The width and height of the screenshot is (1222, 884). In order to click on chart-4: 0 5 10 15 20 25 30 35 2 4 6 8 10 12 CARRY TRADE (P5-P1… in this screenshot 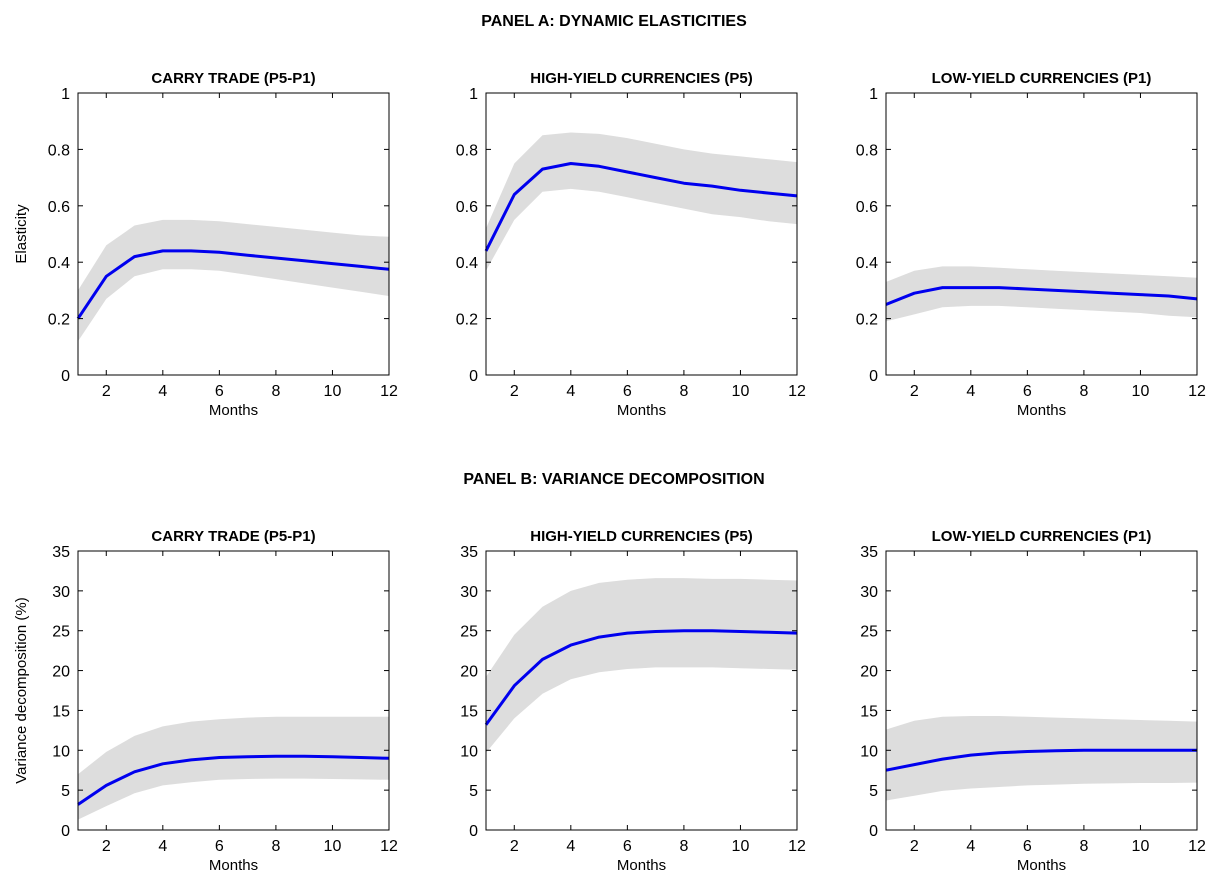, I will do `click(205, 701)`.